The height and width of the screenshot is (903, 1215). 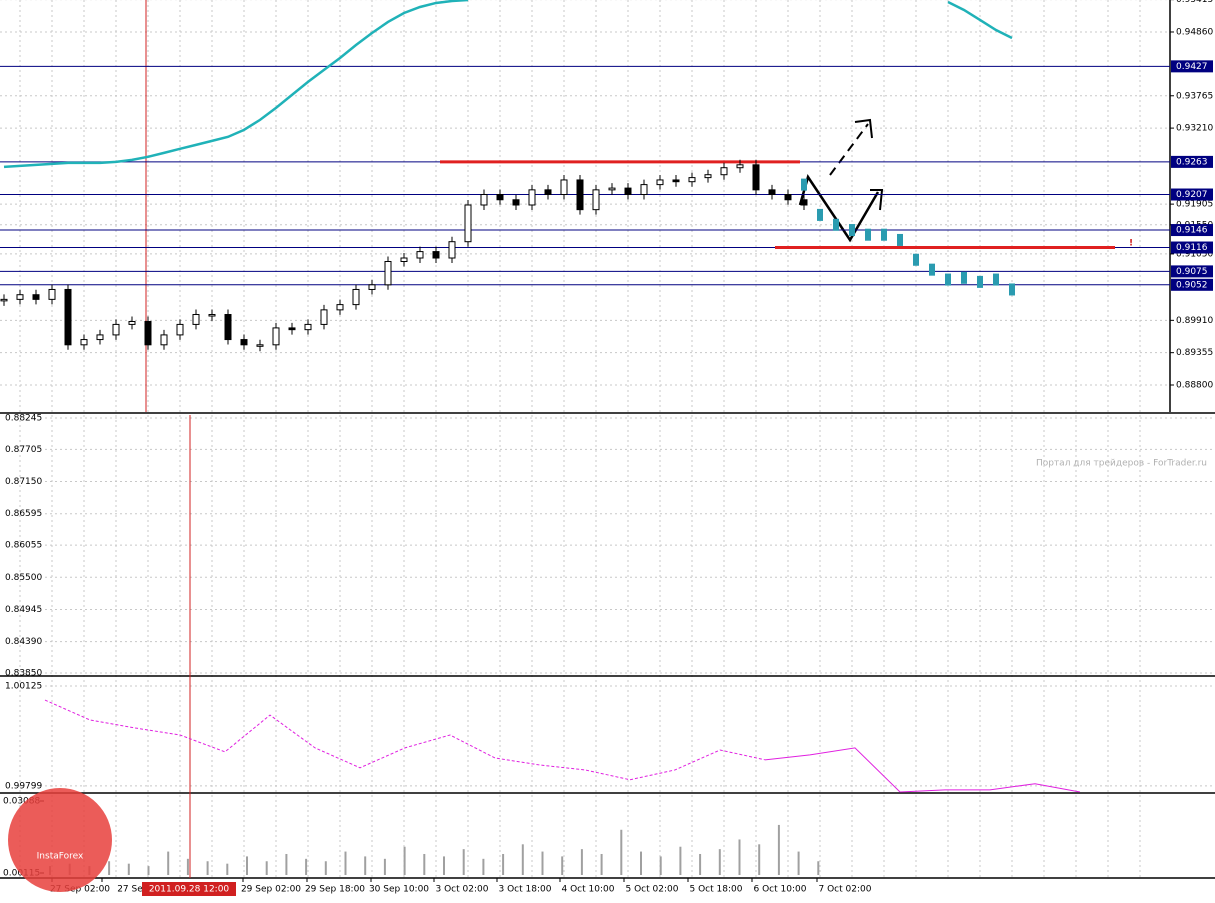 I want to click on level-label: 0.9052, so click(x=1192, y=285).